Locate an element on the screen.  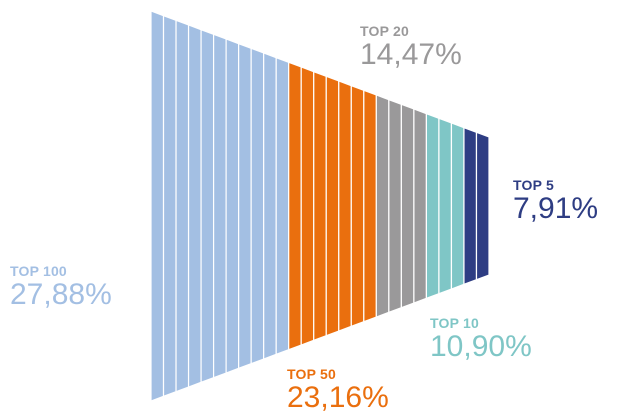
label-top-20: TOP 20 14,47% is located at coordinates (411, 47).